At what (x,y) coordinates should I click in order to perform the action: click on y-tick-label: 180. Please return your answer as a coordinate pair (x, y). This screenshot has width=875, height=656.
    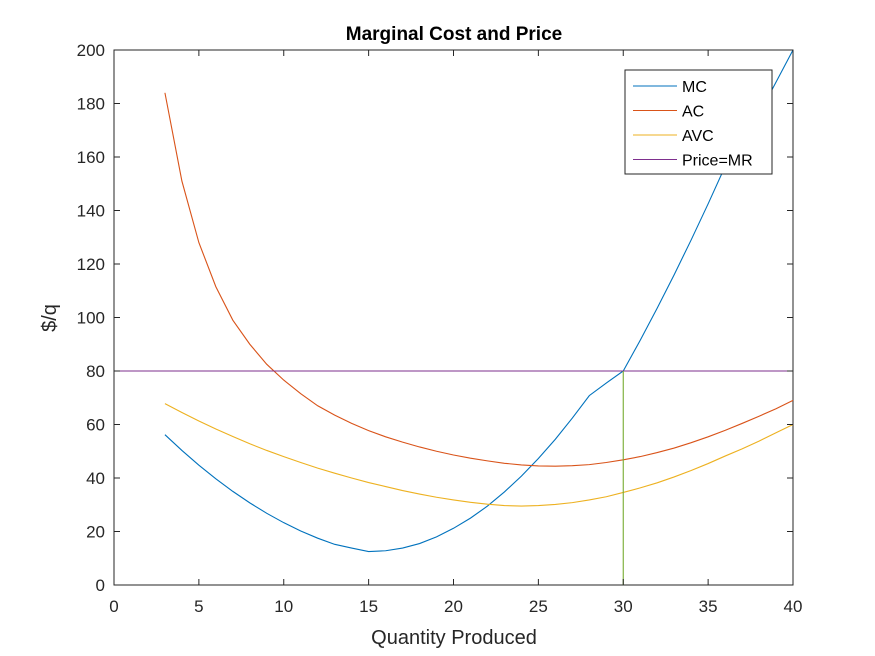
    Looking at the image, I should click on (91, 104).